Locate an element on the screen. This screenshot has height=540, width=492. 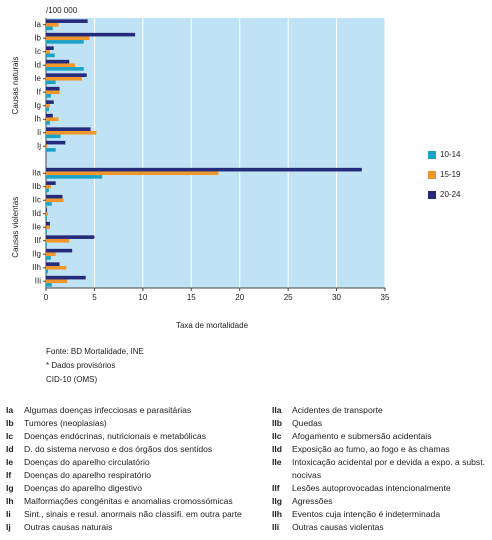
key-code: If is located at coordinates (9, 475).